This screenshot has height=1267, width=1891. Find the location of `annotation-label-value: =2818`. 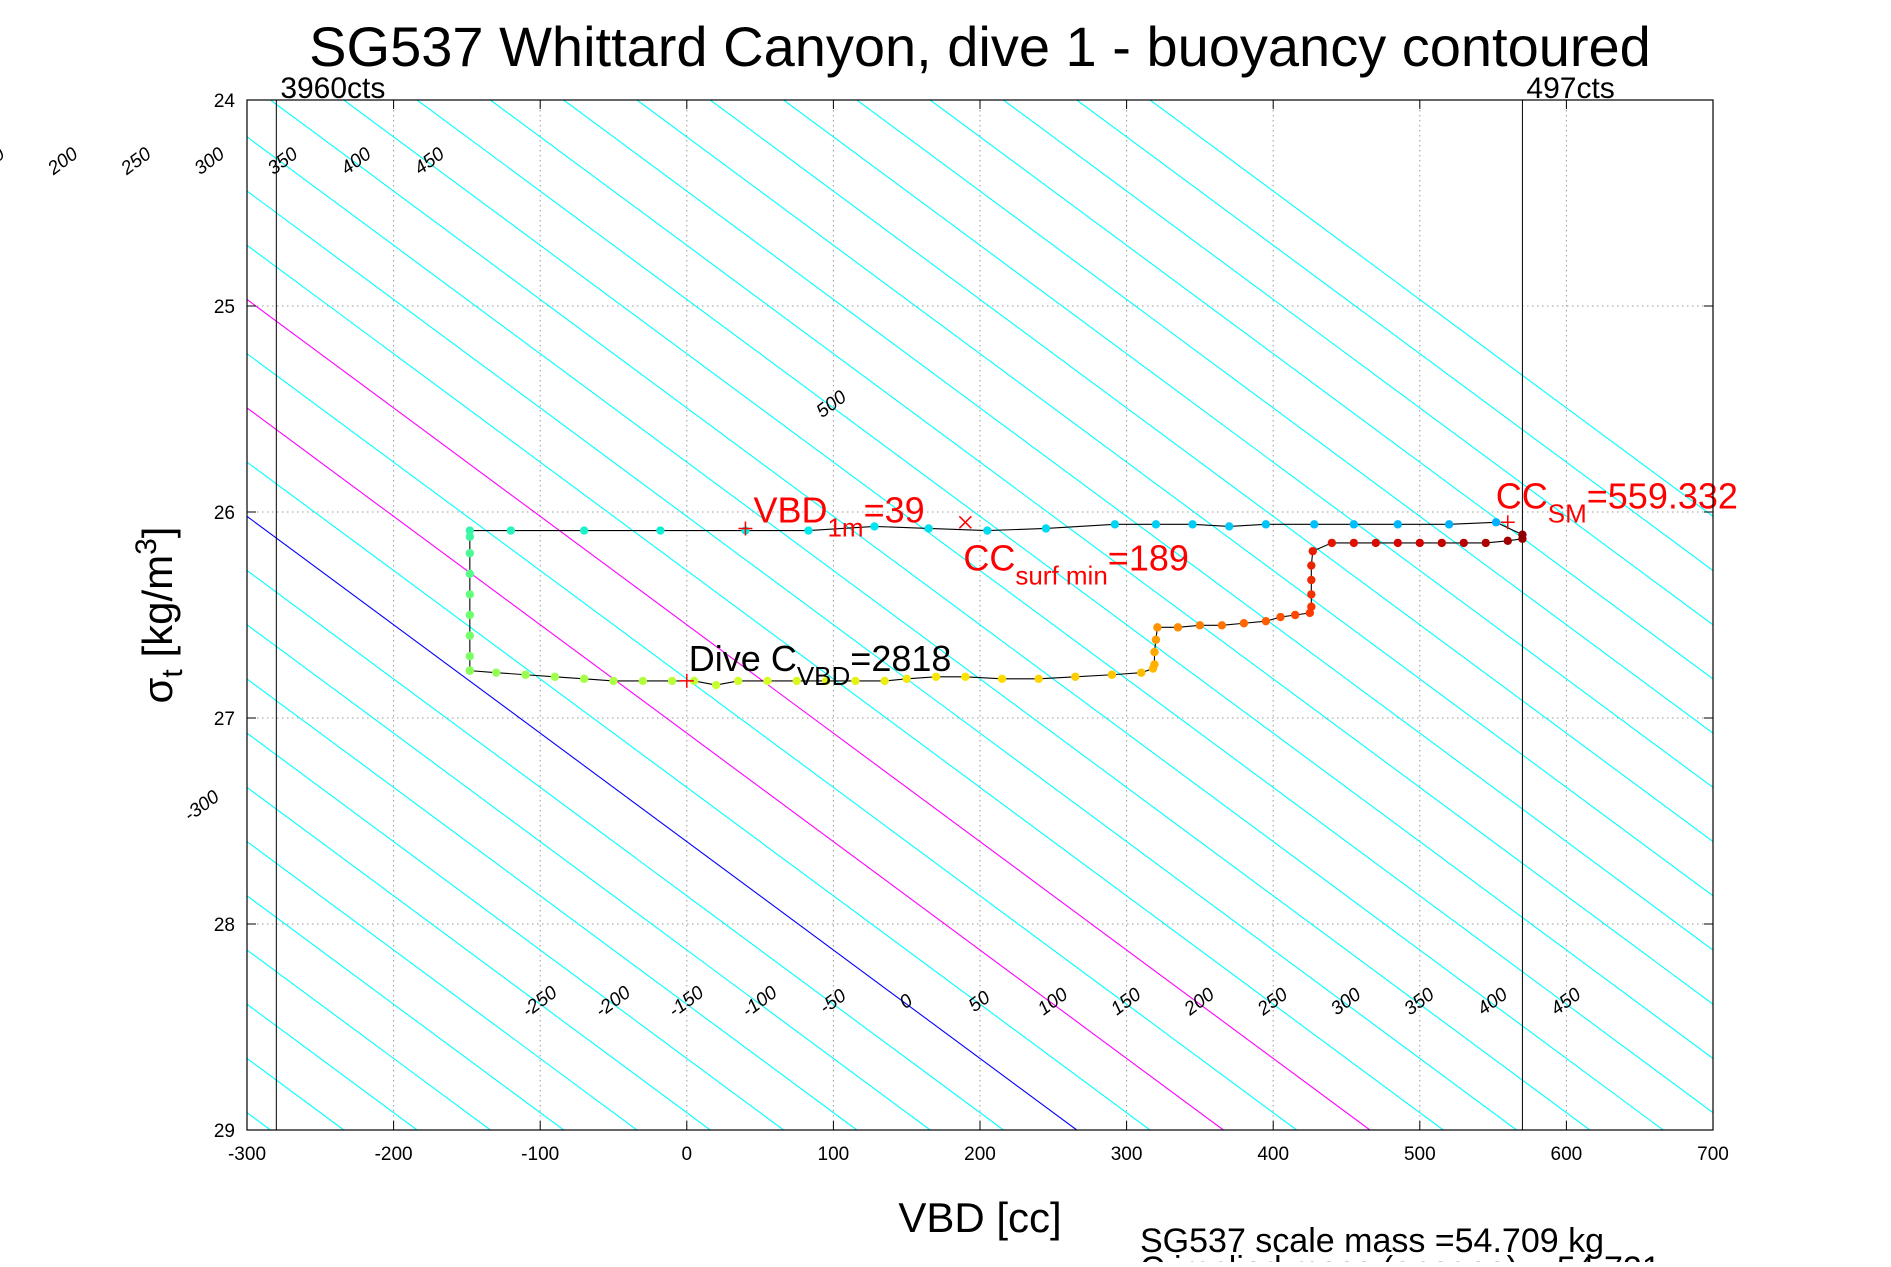

annotation-label-value: =2818 is located at coordinates (900, 658).